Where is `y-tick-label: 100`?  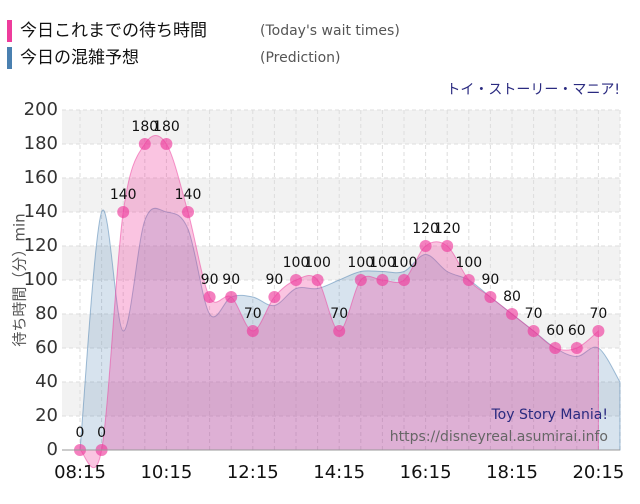 y-tick-label: 100 is located at coordinates (41, 279).